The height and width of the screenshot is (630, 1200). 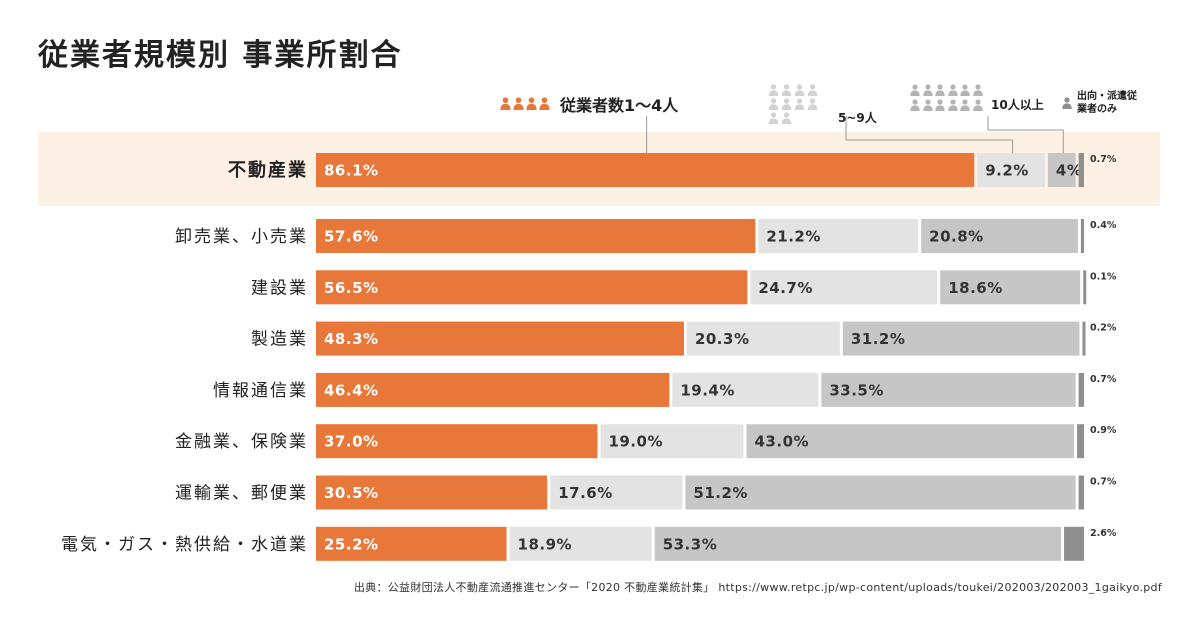 I want to click on category-label: 電気・ガス・熱供給・水道業, so click(x=184, y=545).